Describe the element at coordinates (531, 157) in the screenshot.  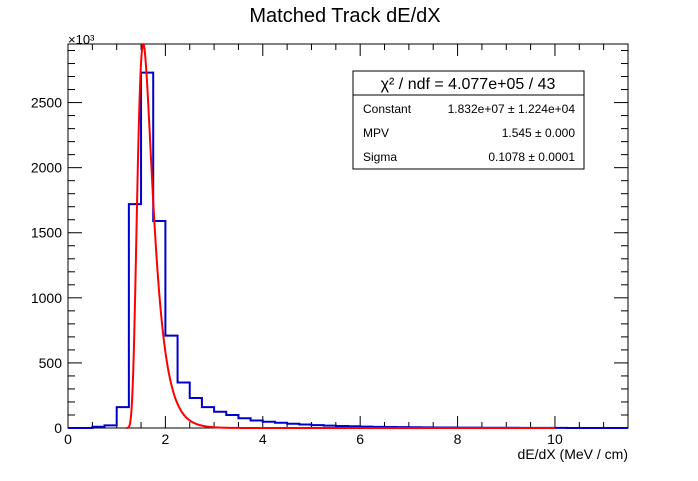
I see `fit-stats-sigma-value: 0.1078 ± 0.0001` at that location.